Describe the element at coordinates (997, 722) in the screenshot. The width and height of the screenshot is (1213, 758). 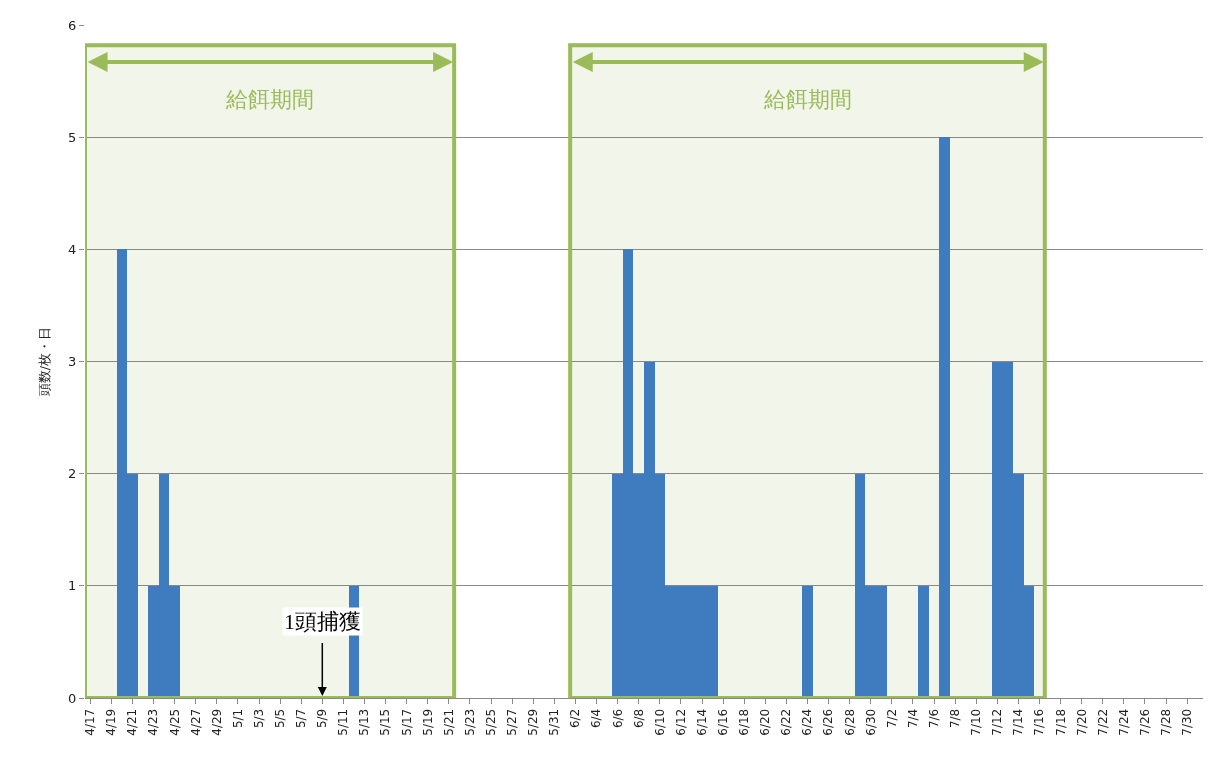
I see `x-tick-label: 7/12` at that location.